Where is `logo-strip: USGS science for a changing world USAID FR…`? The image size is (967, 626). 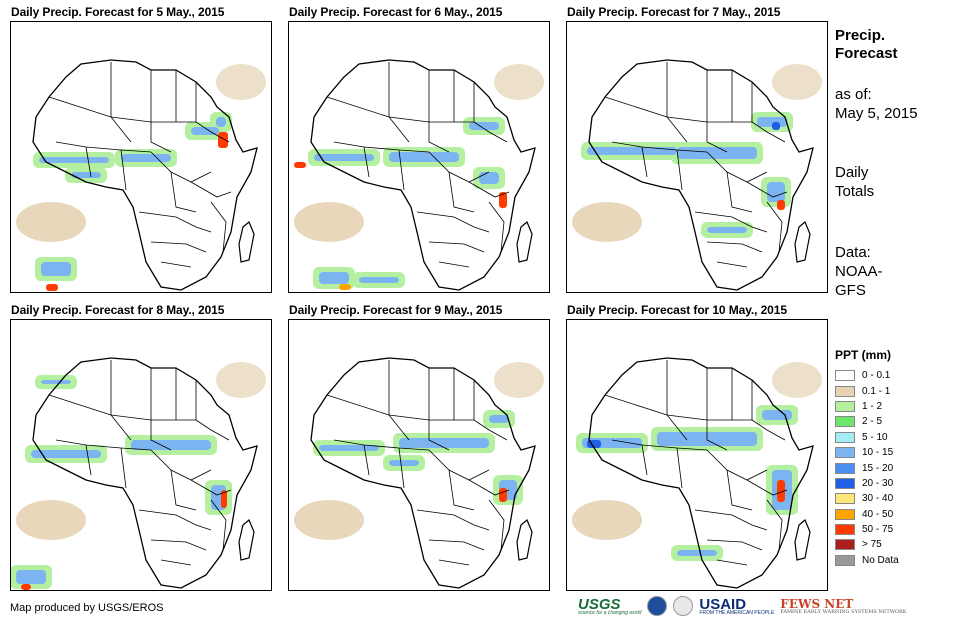
logo-strip: USGS science for a changing world USAID FR… is located at coordinates (742, 606).